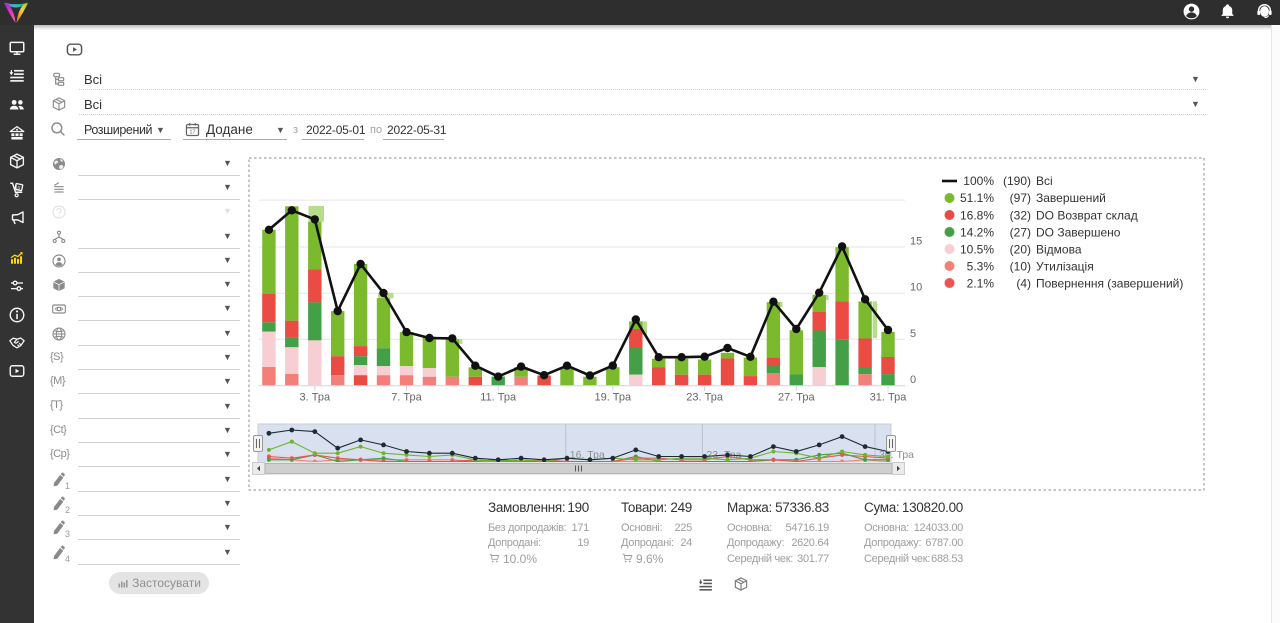 This screenshot has width=1280, height=623. I want to click on svg-text: 7. Тра, so click(406, 398).